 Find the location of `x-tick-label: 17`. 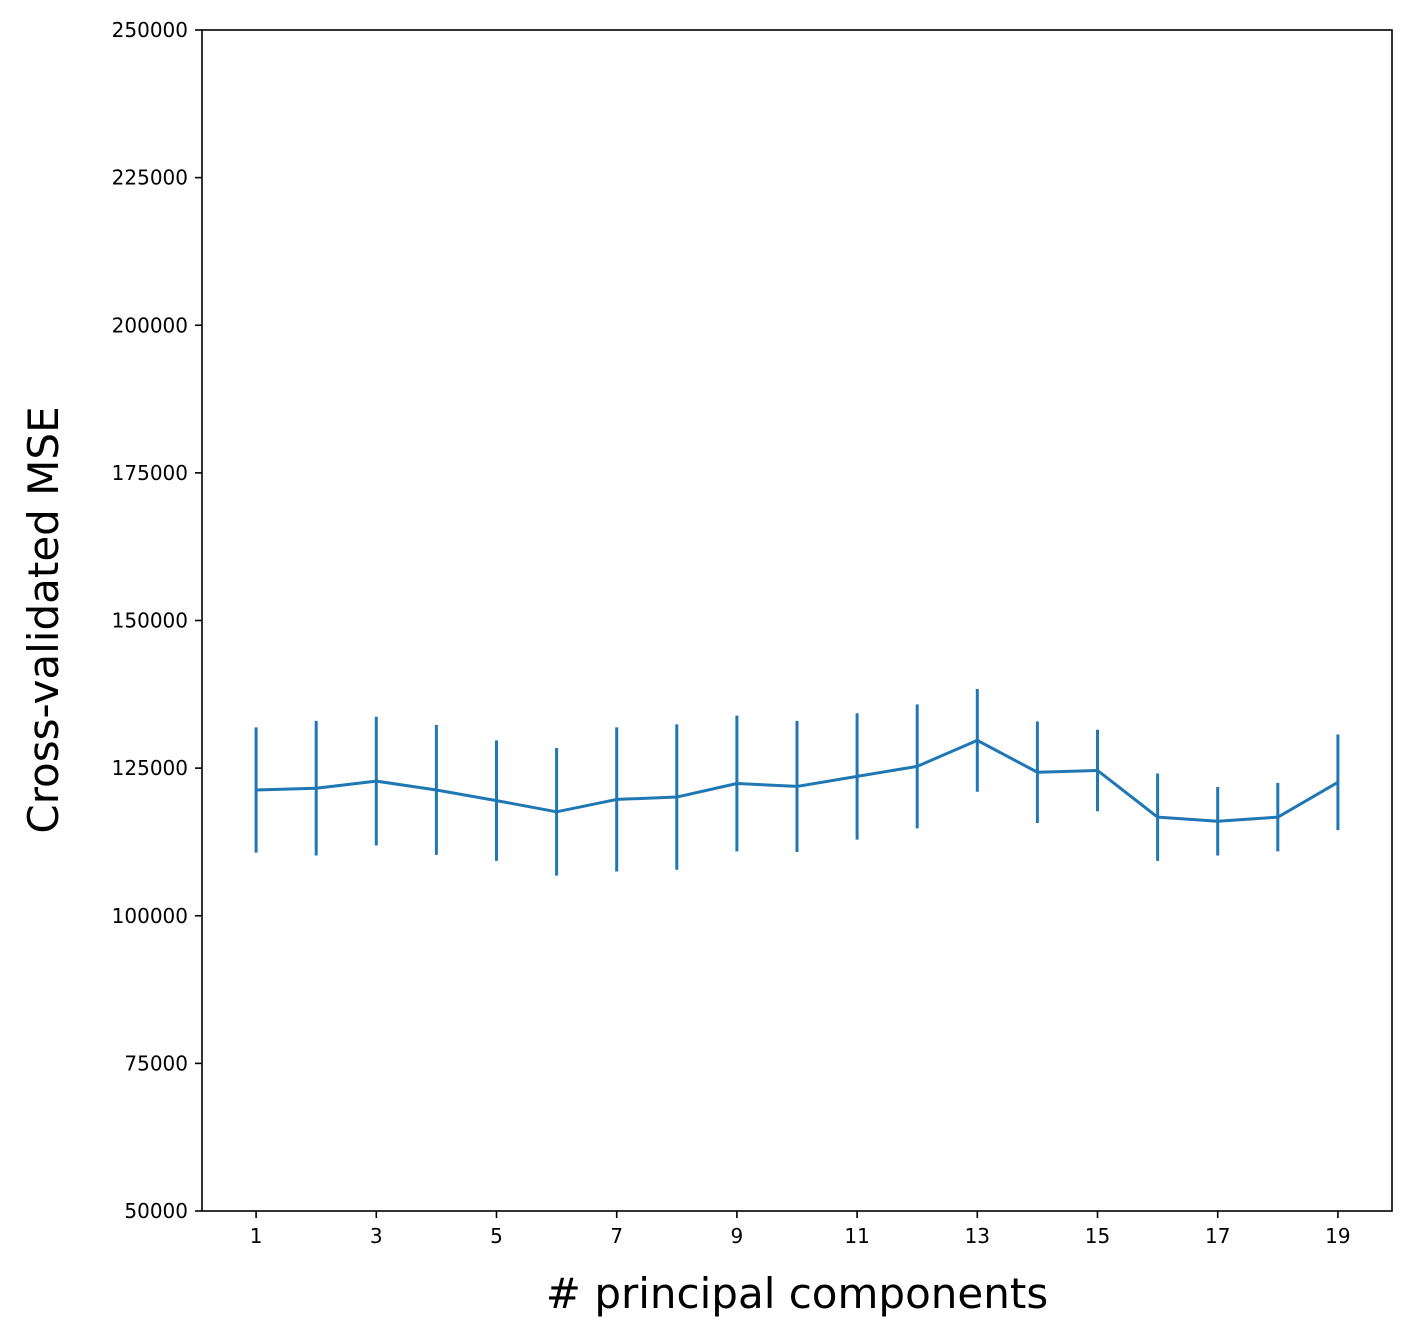

x-tick-label: 17 is located at coordinates (1217, 1236).